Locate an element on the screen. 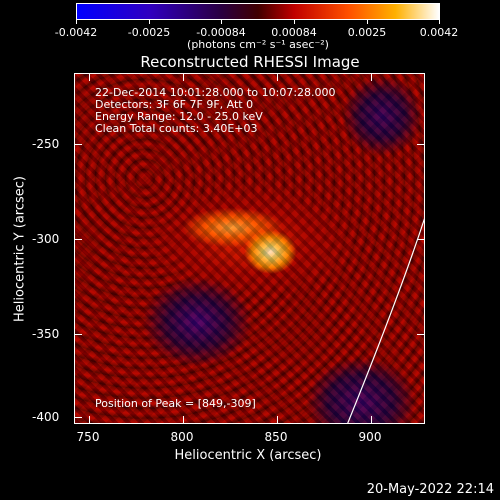 The height and width of the screenshot is (500, 500). y-tick-label: -400 is located at coordinates (46, 417).